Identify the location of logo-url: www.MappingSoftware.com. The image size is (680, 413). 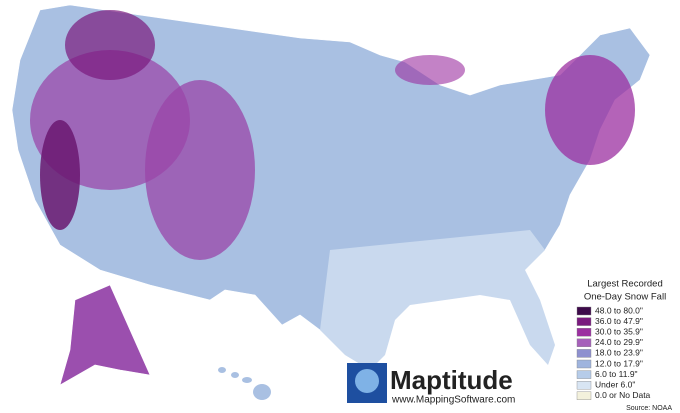
(453, 400).